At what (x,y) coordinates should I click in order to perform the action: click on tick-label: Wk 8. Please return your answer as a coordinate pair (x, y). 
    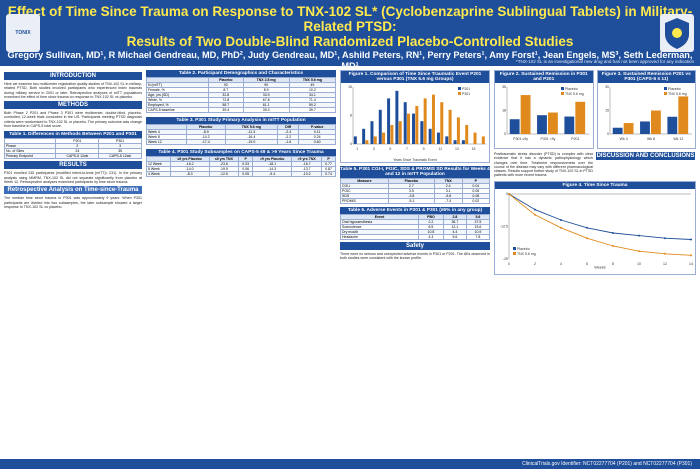
    Looking at the image, I should click on (651, 139).